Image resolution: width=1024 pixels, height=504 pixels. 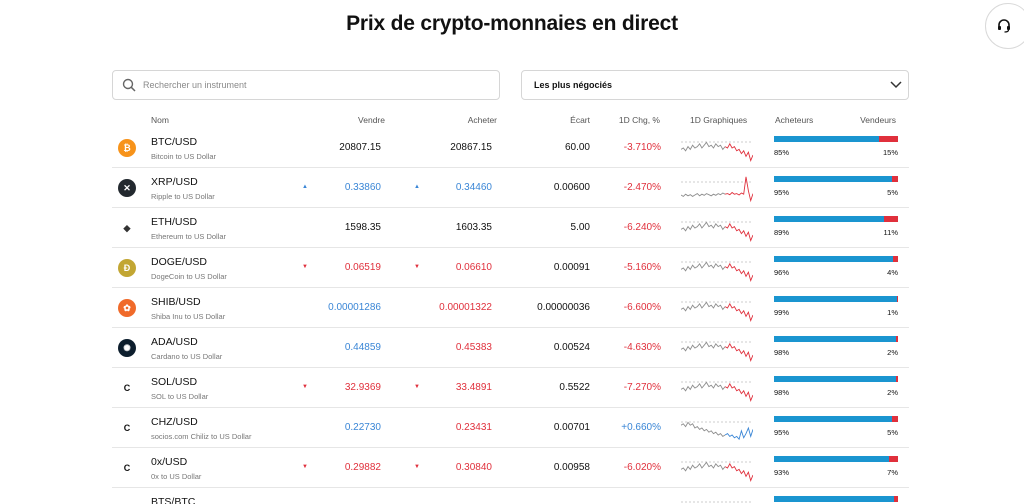 I want to click on spread-value: 5.00, so click(x=580, y=227).